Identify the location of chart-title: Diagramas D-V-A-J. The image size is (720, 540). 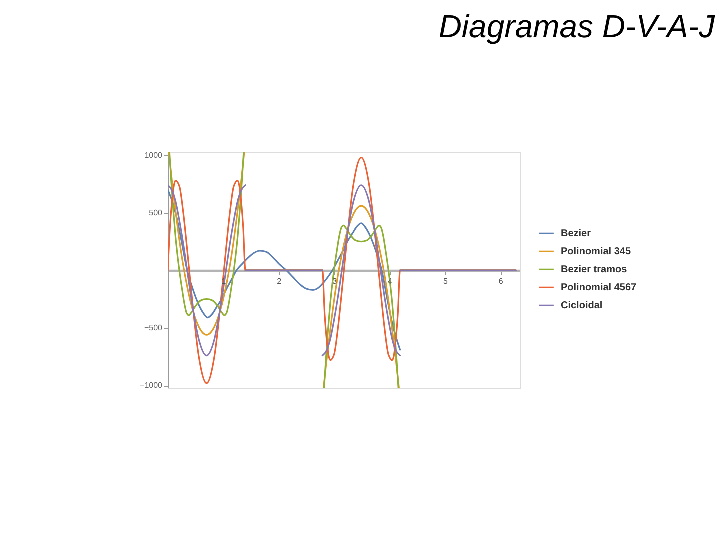
(577, 26).